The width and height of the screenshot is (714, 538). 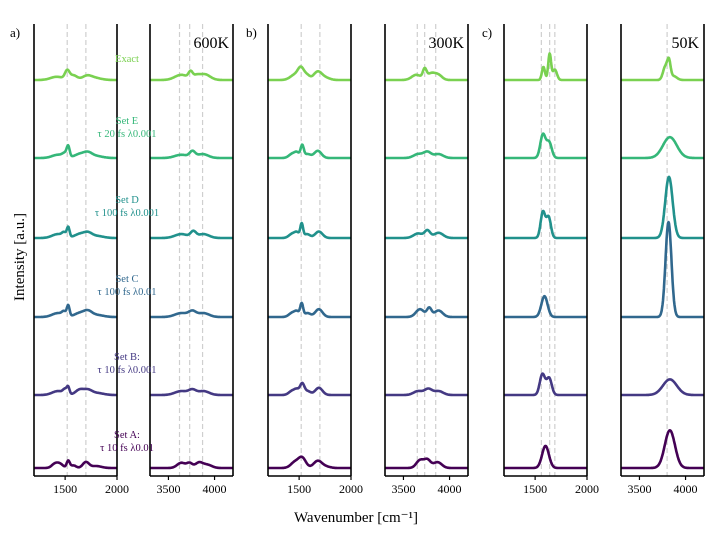 I want to click on temperature-label: 600K, so click(x=211, y=43).